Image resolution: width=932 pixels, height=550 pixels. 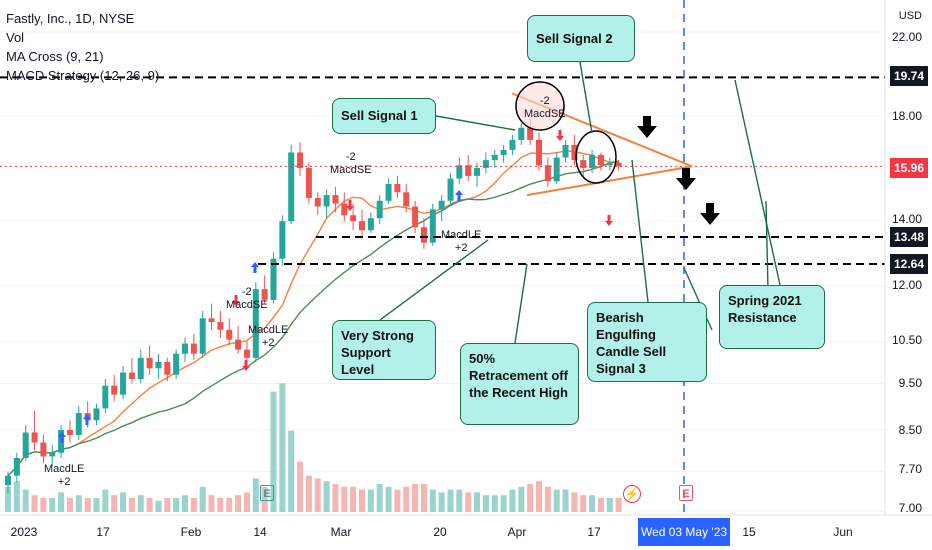 What do you see at coordinates (906, 116) in the screenshot?
I see `y-tick: 18.00` at bounding box center [906, 116].